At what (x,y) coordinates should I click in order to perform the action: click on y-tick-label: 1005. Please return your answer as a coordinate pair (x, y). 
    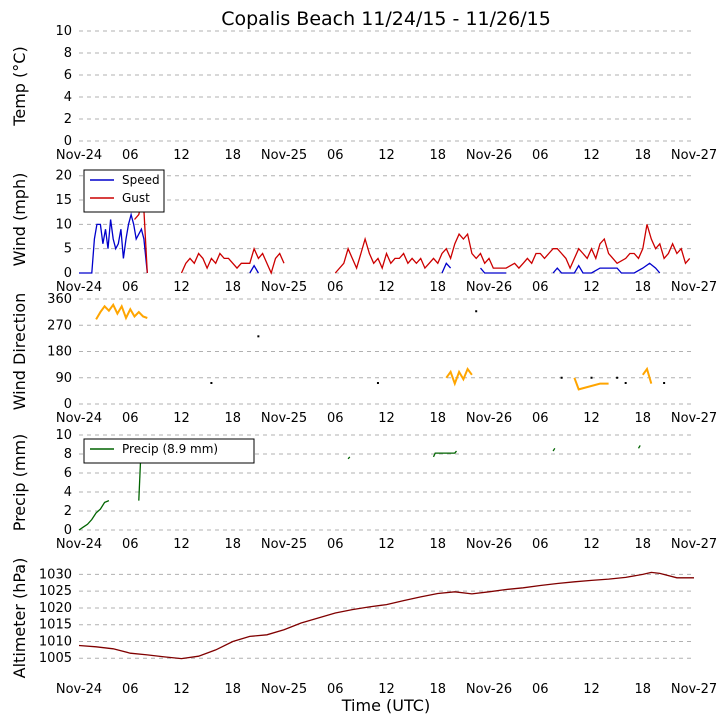
    Looking at the image, I should click on (55, 658).